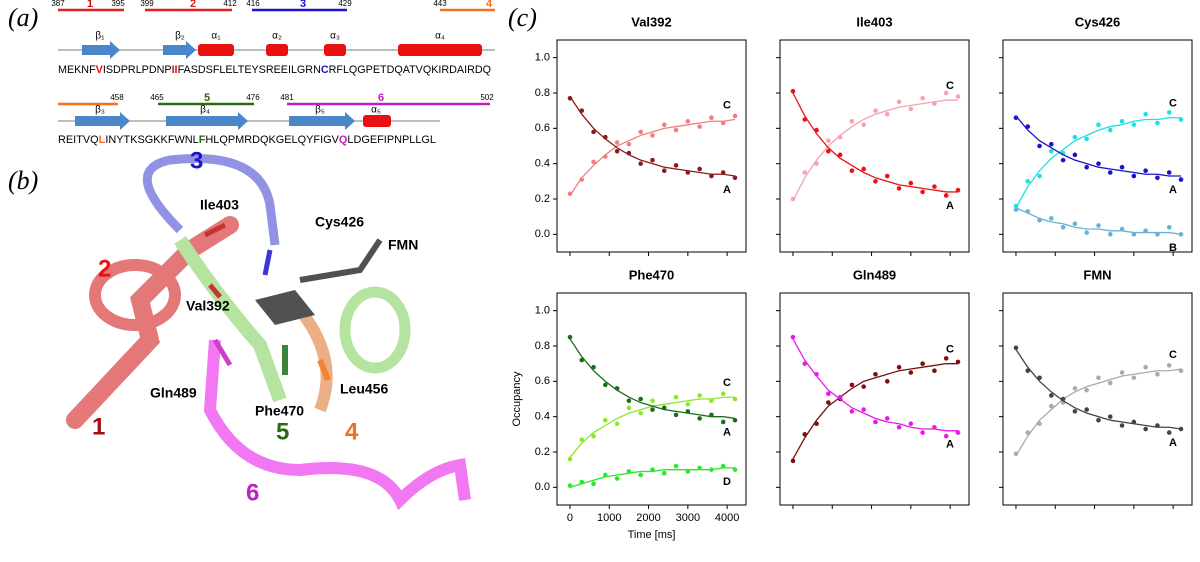 The width and height of the screenshot is (1200, 562). I want to click on x-tick-label: 3000, so click(688, 518).